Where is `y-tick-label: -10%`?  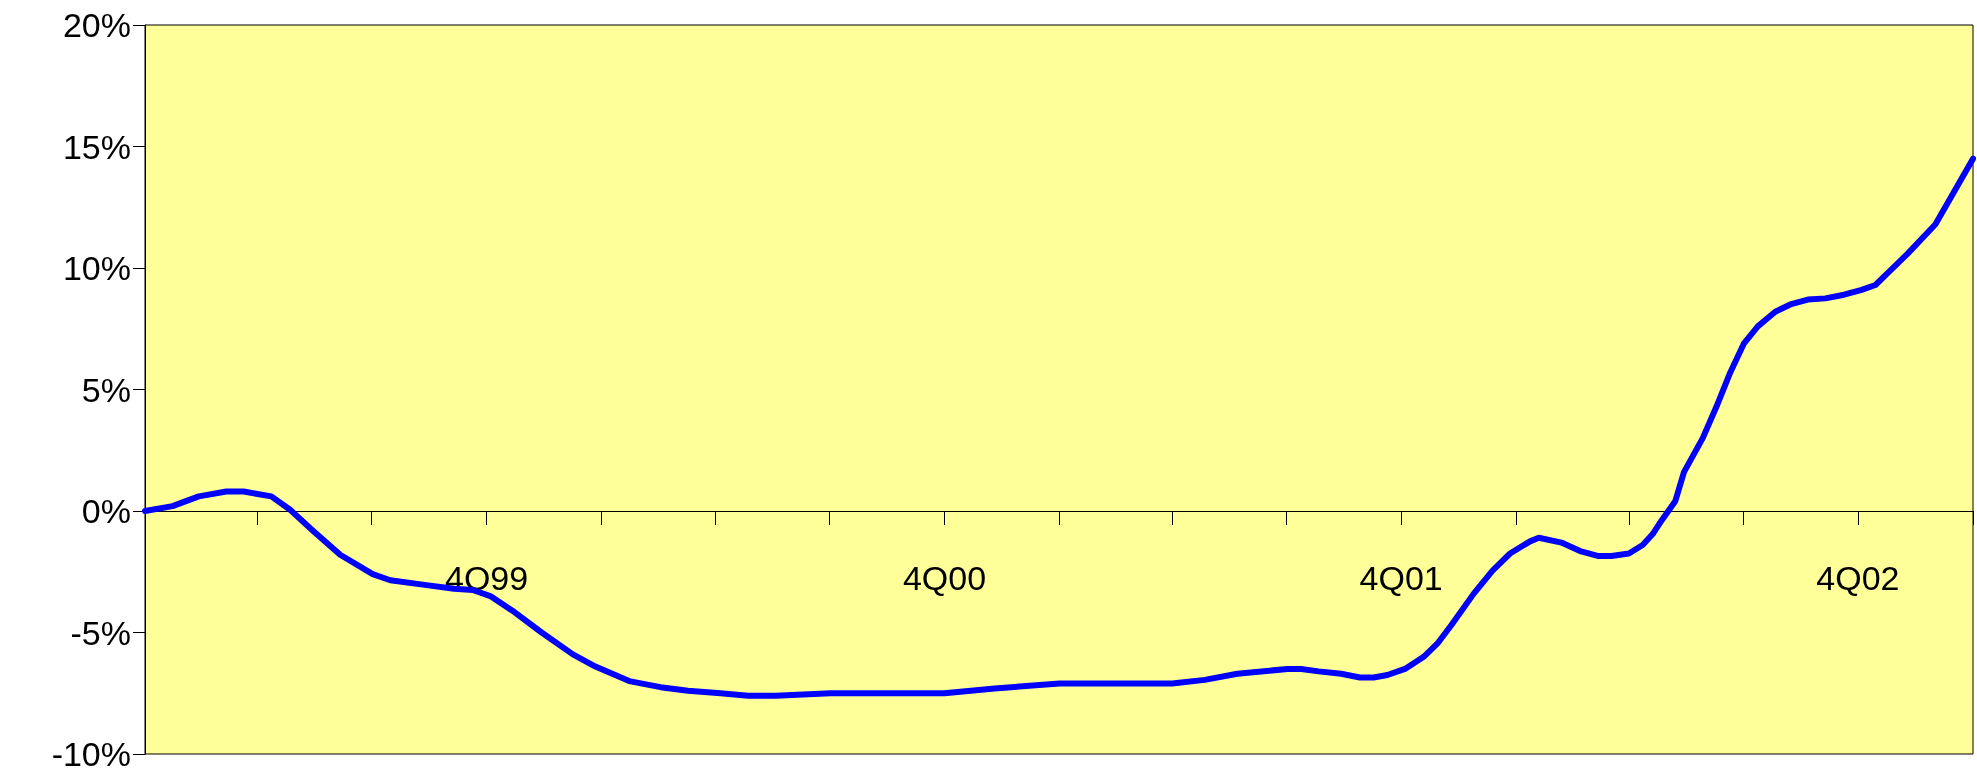 y-tick-label: -10% is located at coordinates (91, 753).